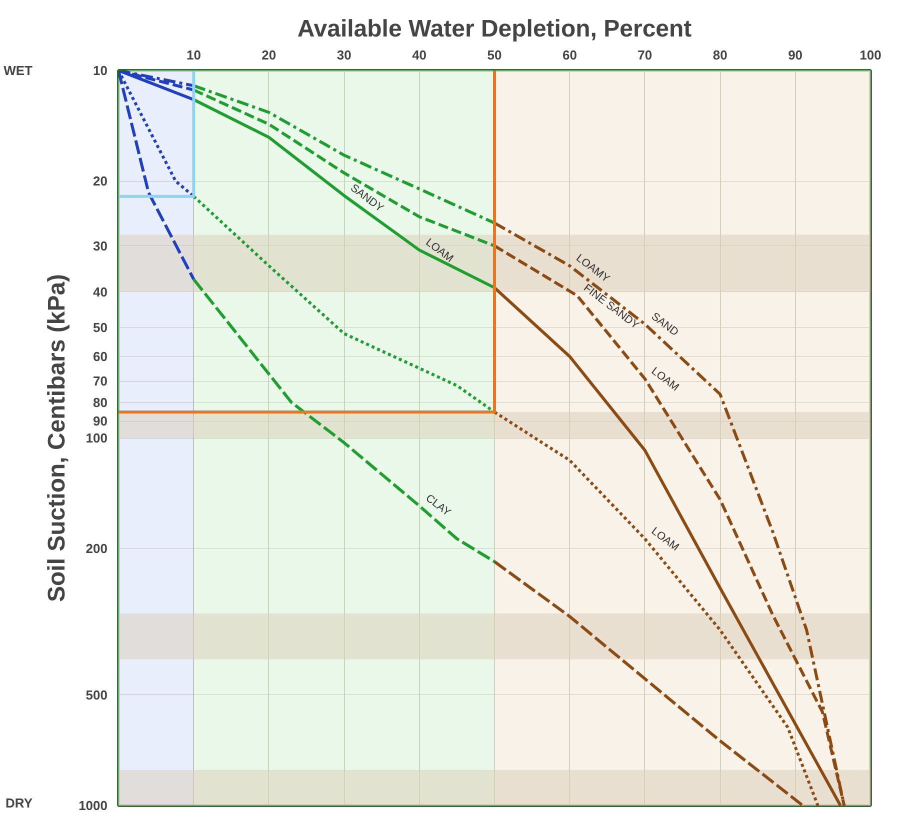 The height and width of the screenshot is (824, 914). I want to click on y-tick-label: 50, so click(100, 327).